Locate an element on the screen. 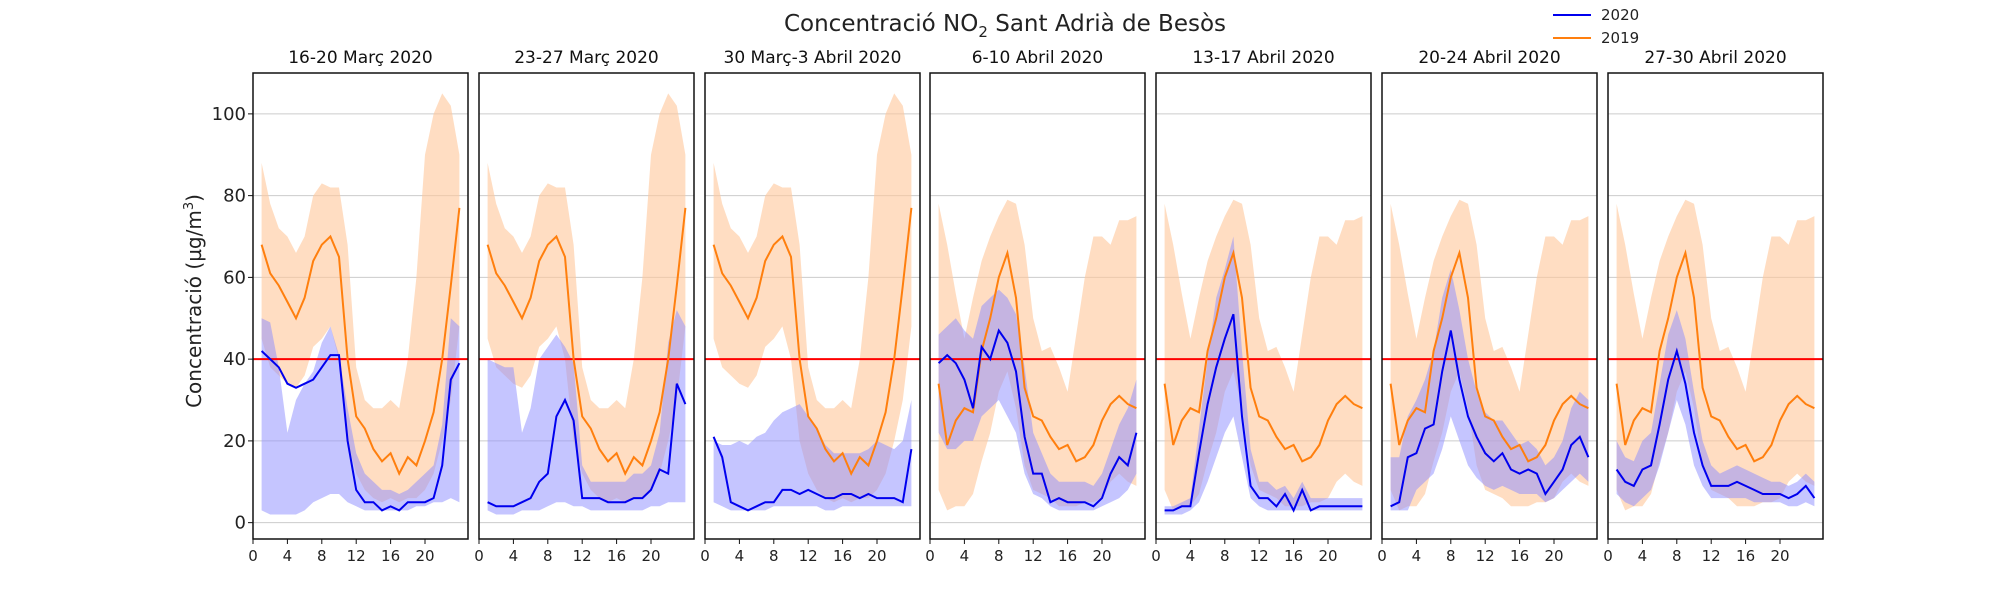 This screenshot has height=600, width=2000. panel-1: 16-20 Març 2020 0 4 8 12 16 20 0 20 40 60 80 100 is located at coordinates (340, 306).